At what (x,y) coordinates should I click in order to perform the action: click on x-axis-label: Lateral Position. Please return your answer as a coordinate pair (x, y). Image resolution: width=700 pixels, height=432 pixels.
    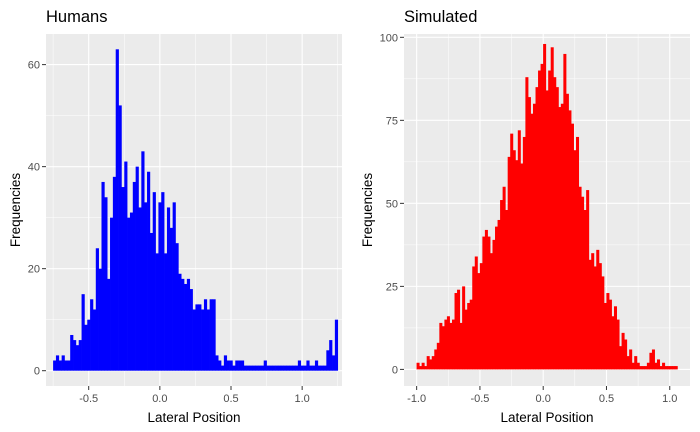
    Looking at the image, I should click on (546, 417).